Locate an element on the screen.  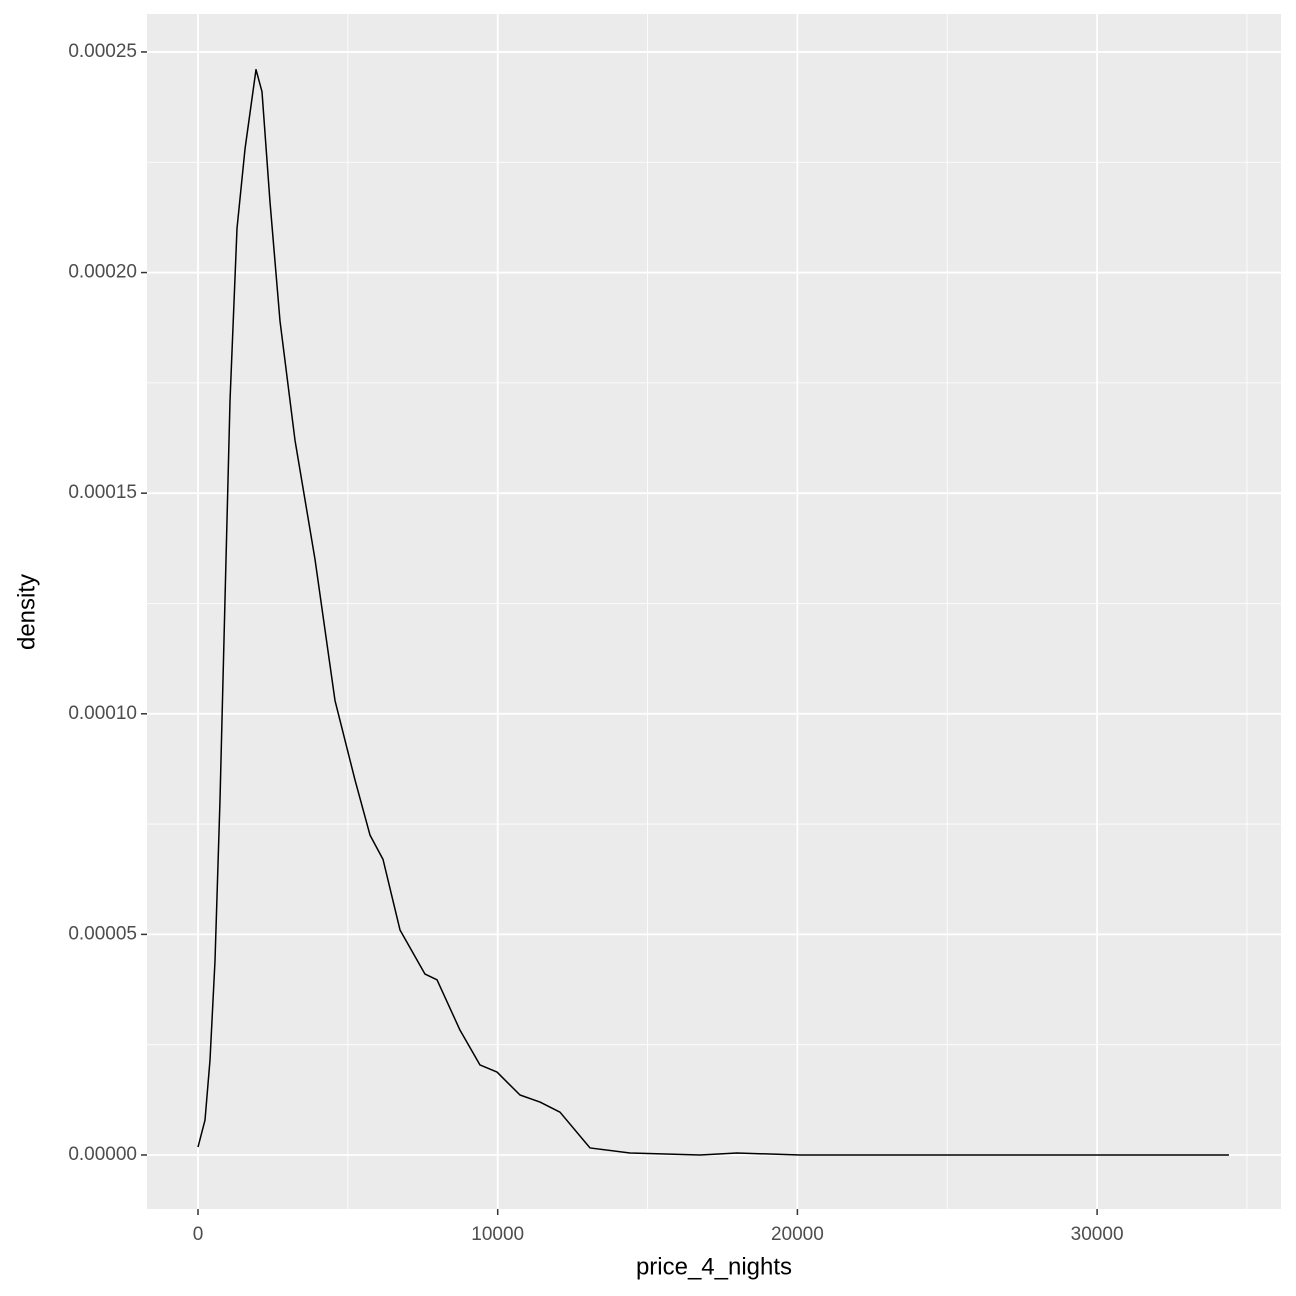
y-tick-label: 0.00015 is located at coordinates (102, 492).